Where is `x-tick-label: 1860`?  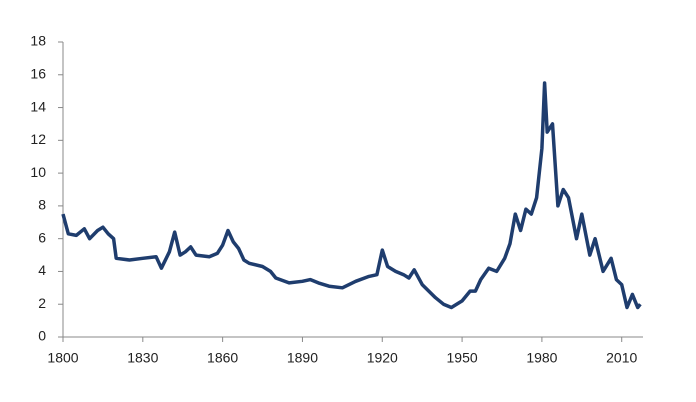 x-tick-label: 1860 is located at coordinates (222, 358).